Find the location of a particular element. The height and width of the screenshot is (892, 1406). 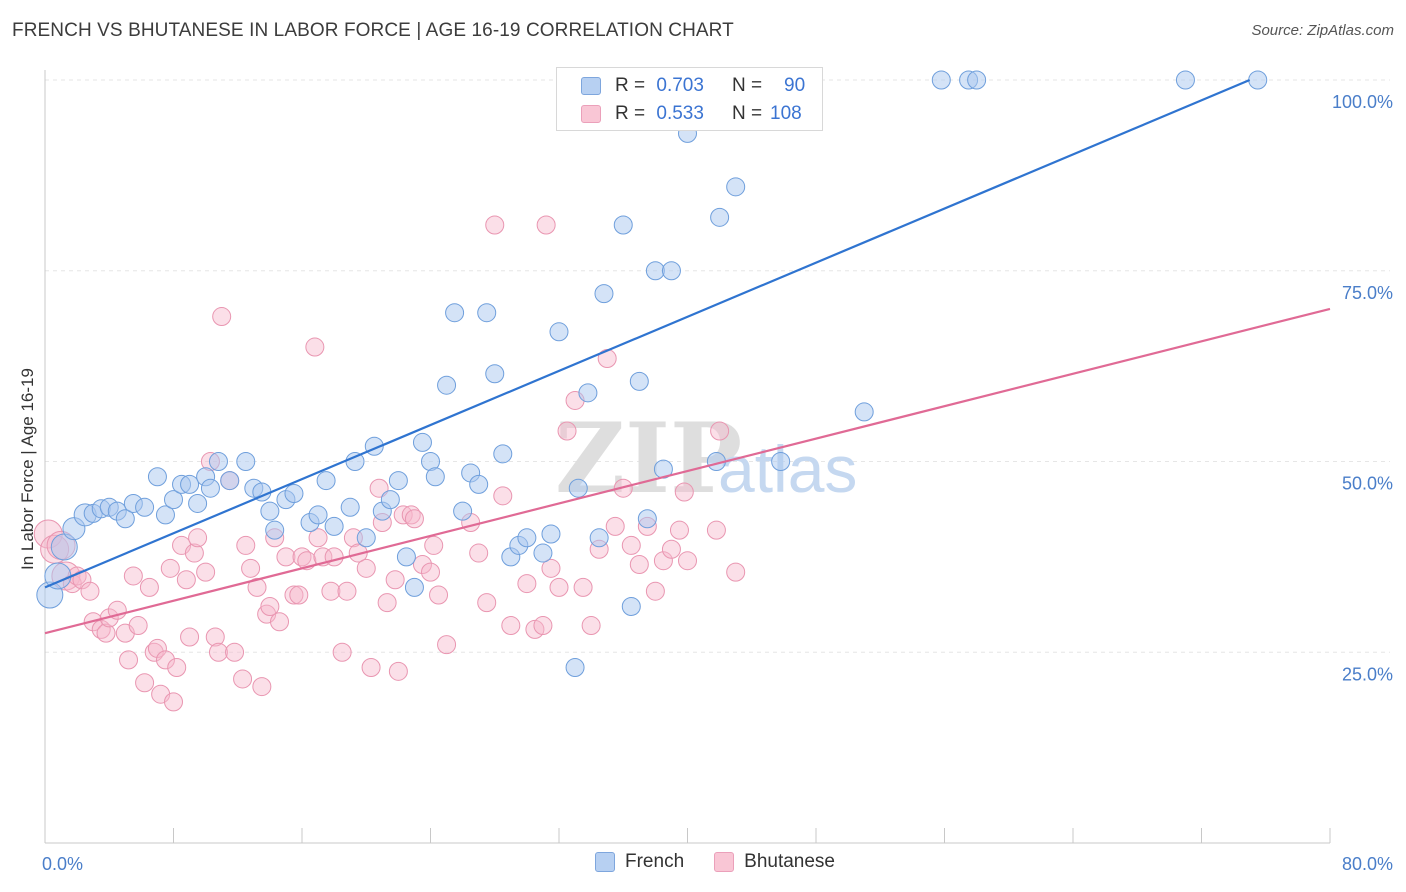

y-tick-label: 100.0% is located at coordinates (1362, 102).